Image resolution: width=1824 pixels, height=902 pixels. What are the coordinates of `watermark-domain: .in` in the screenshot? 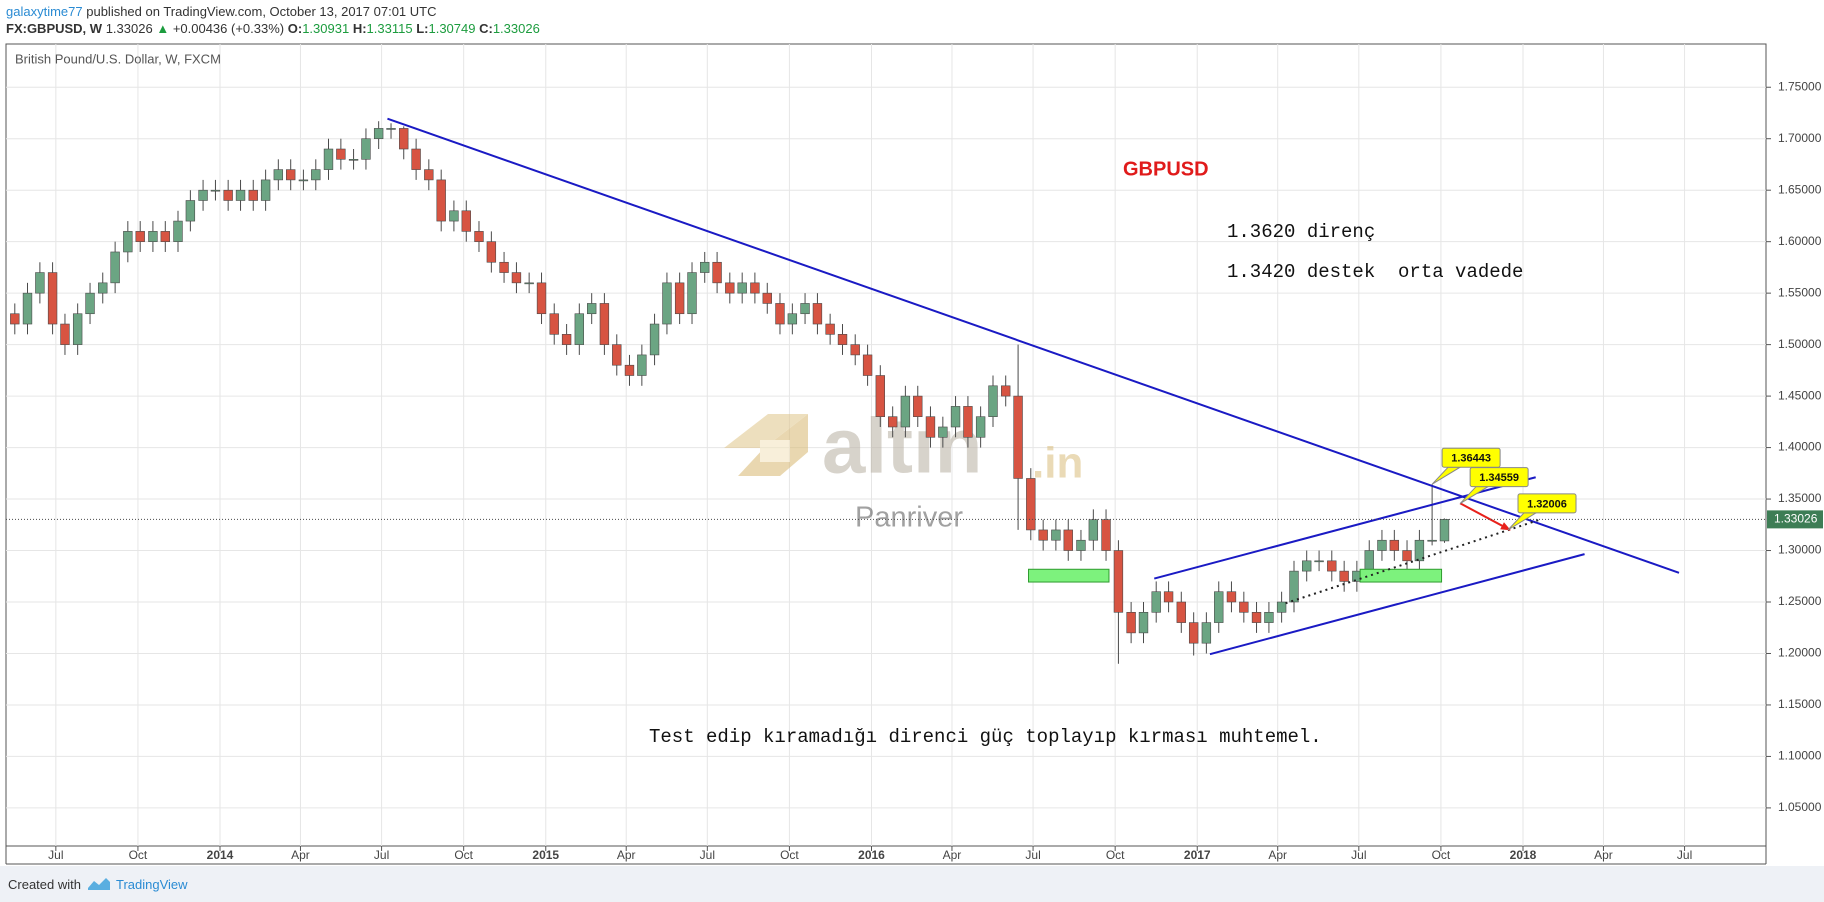 It's located at (1057, 463).